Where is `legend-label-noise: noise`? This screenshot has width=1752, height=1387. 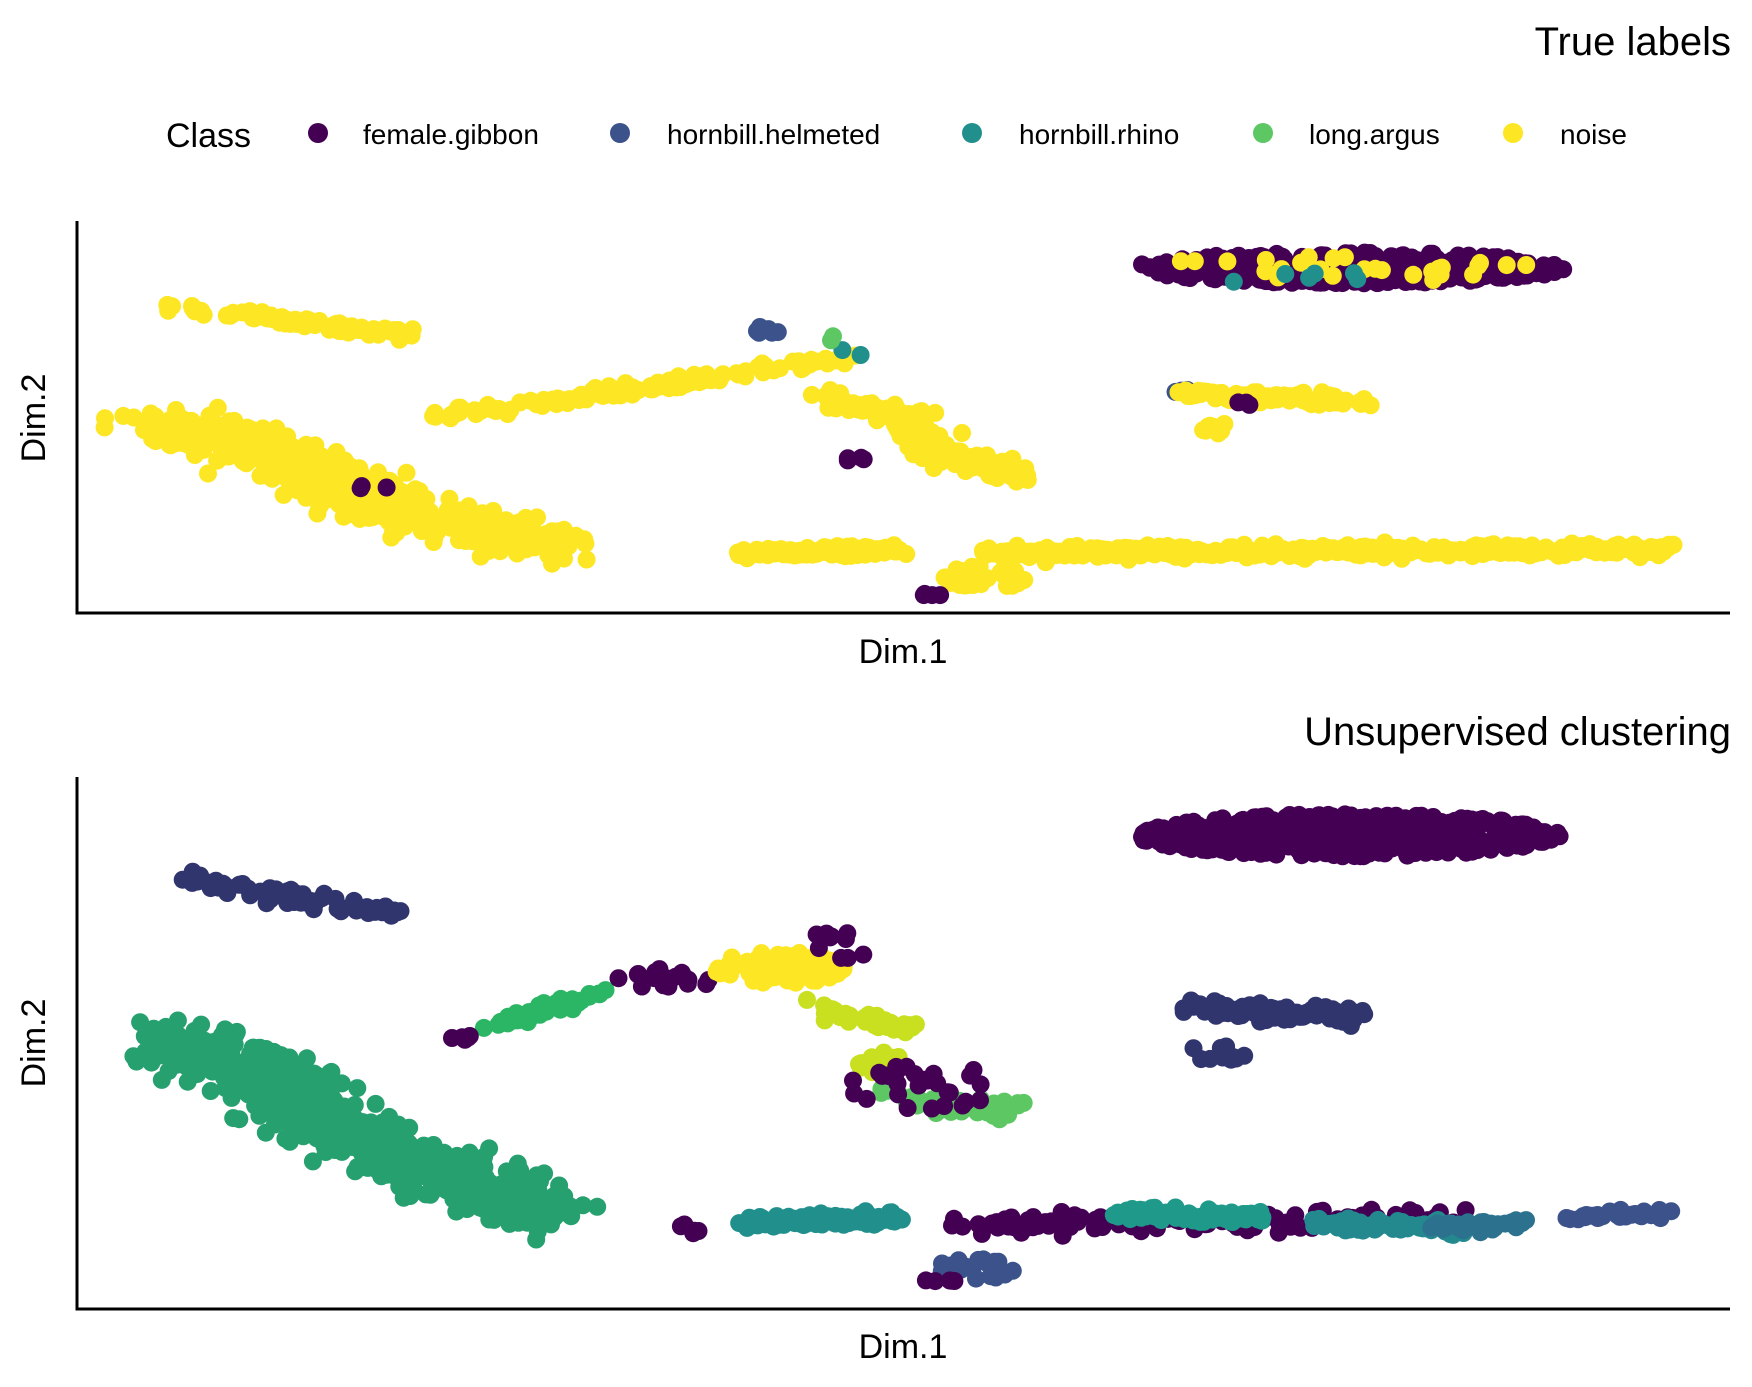
legend-label-noise: noise is located at coordinates (1593, 134).